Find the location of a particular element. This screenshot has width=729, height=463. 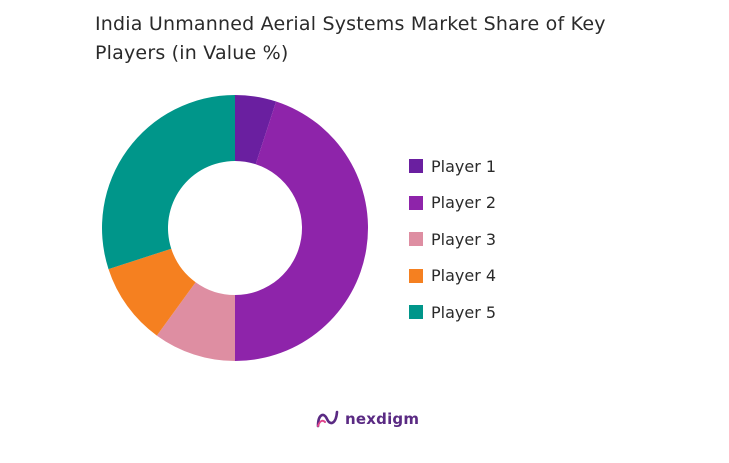

chart-legend: Player 1 Player 2 Player 3 Player 4 Player 5 is located at coordinates (452, 239).